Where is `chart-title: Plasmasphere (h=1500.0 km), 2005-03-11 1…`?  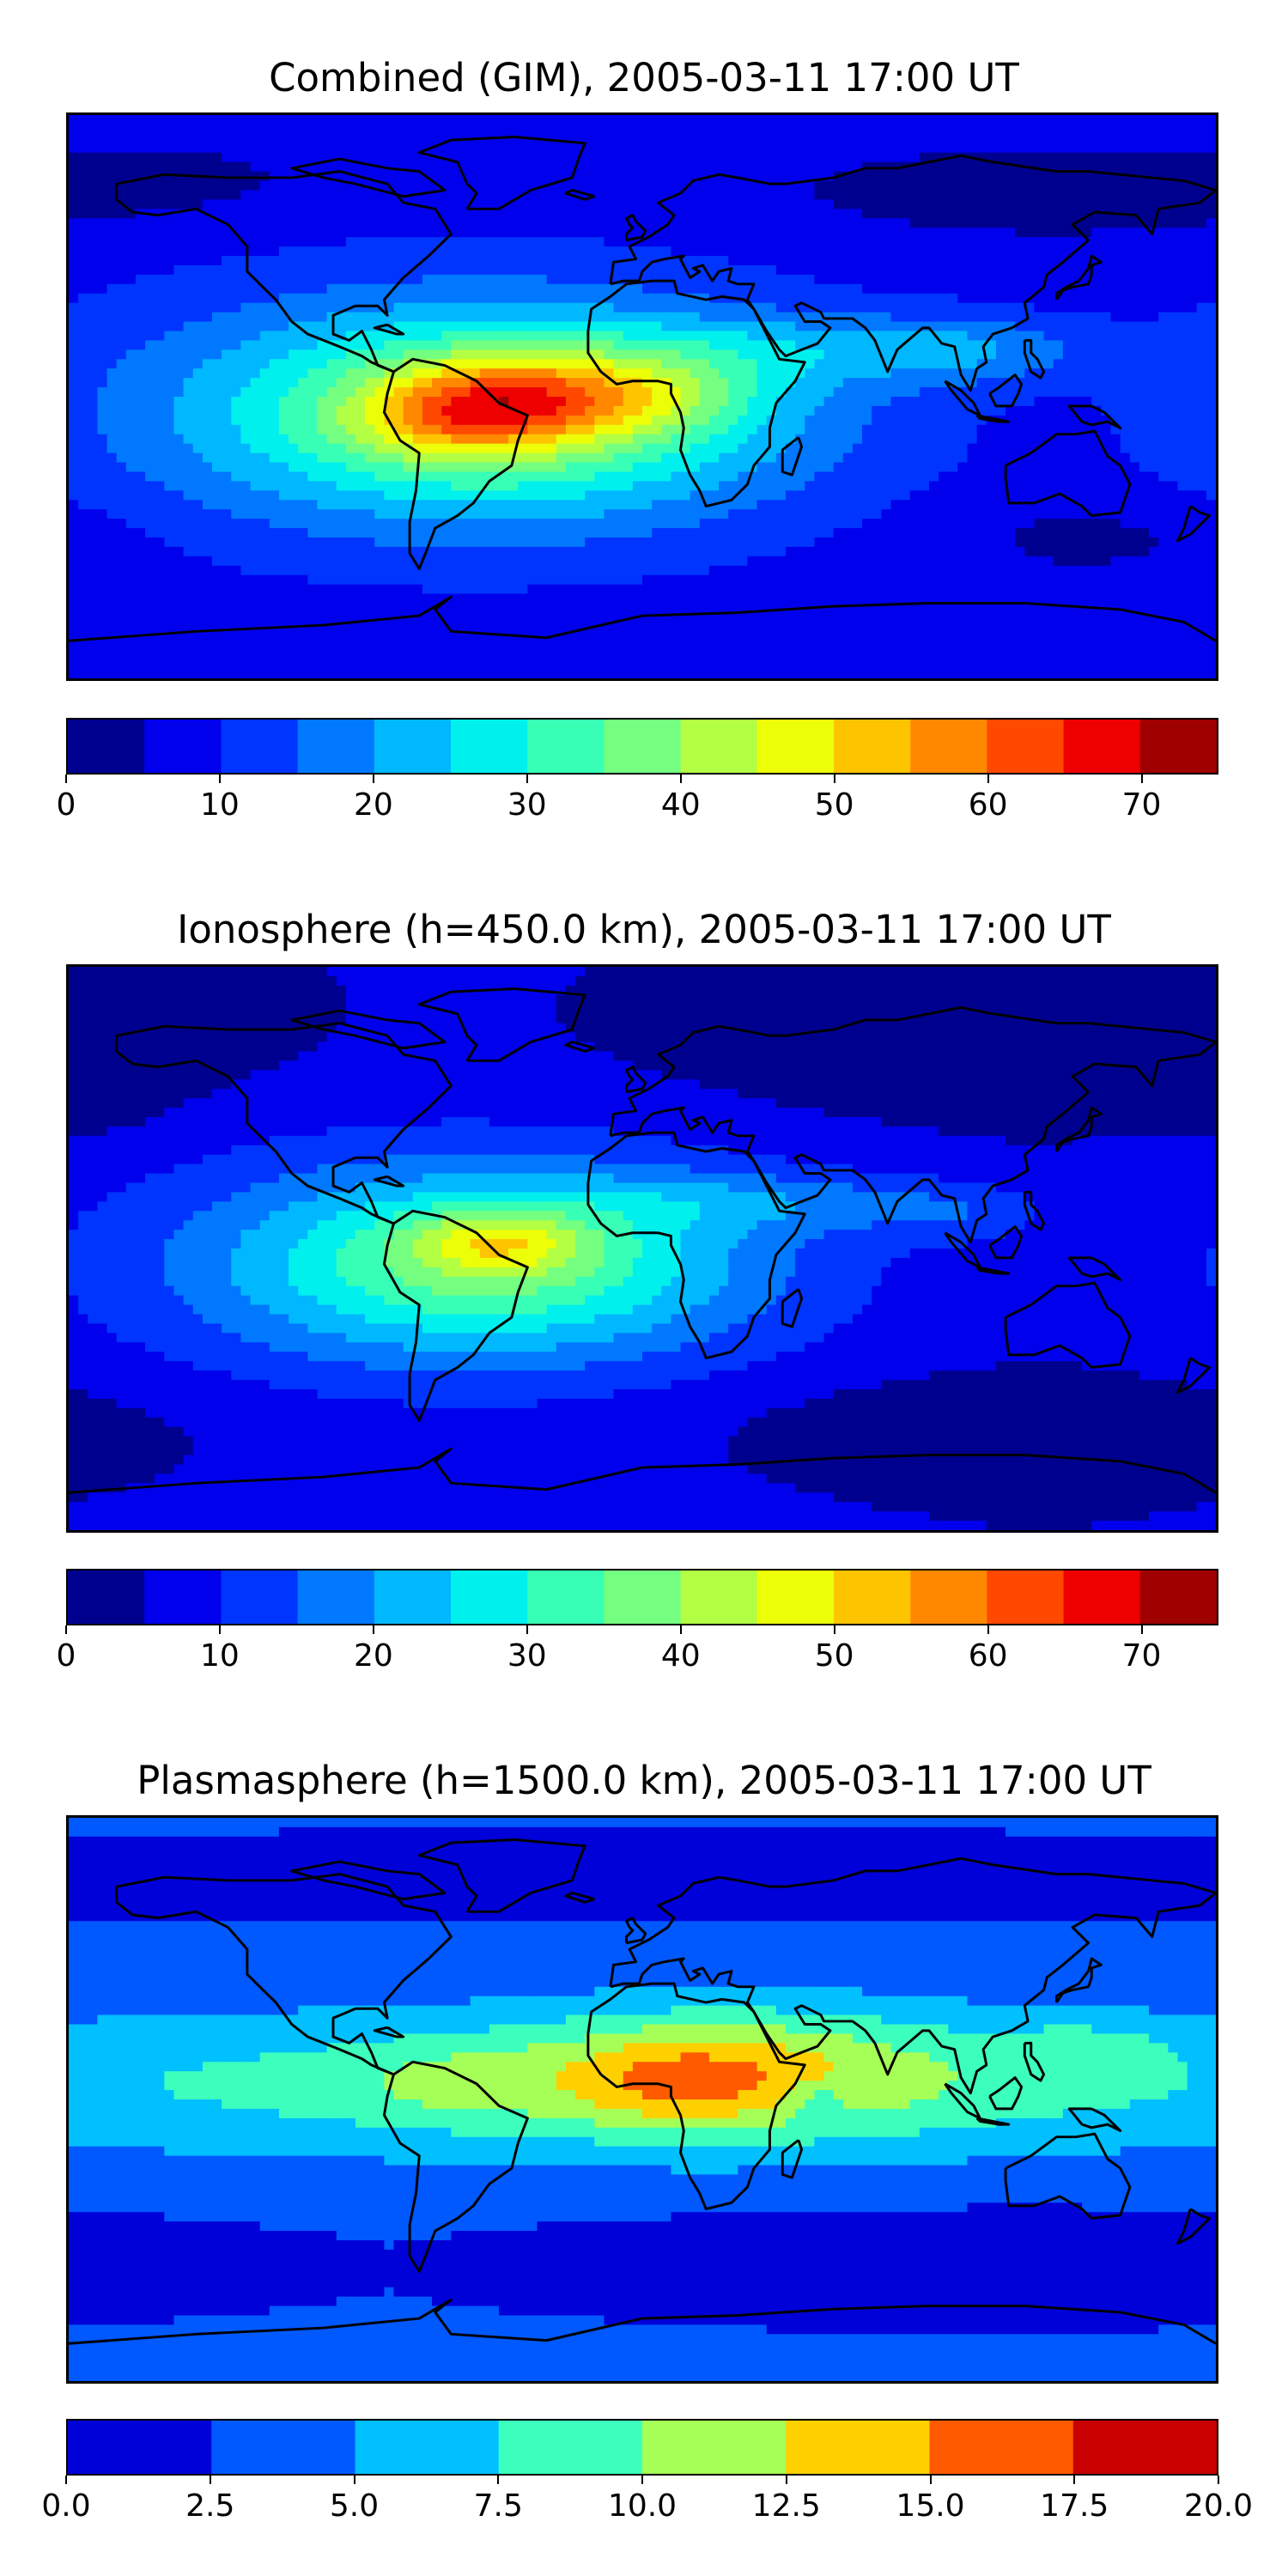
chart-title: Plasmasphere (h=1500.0 km), 2005-03-11 1… is located at coordinates (644, 1781).